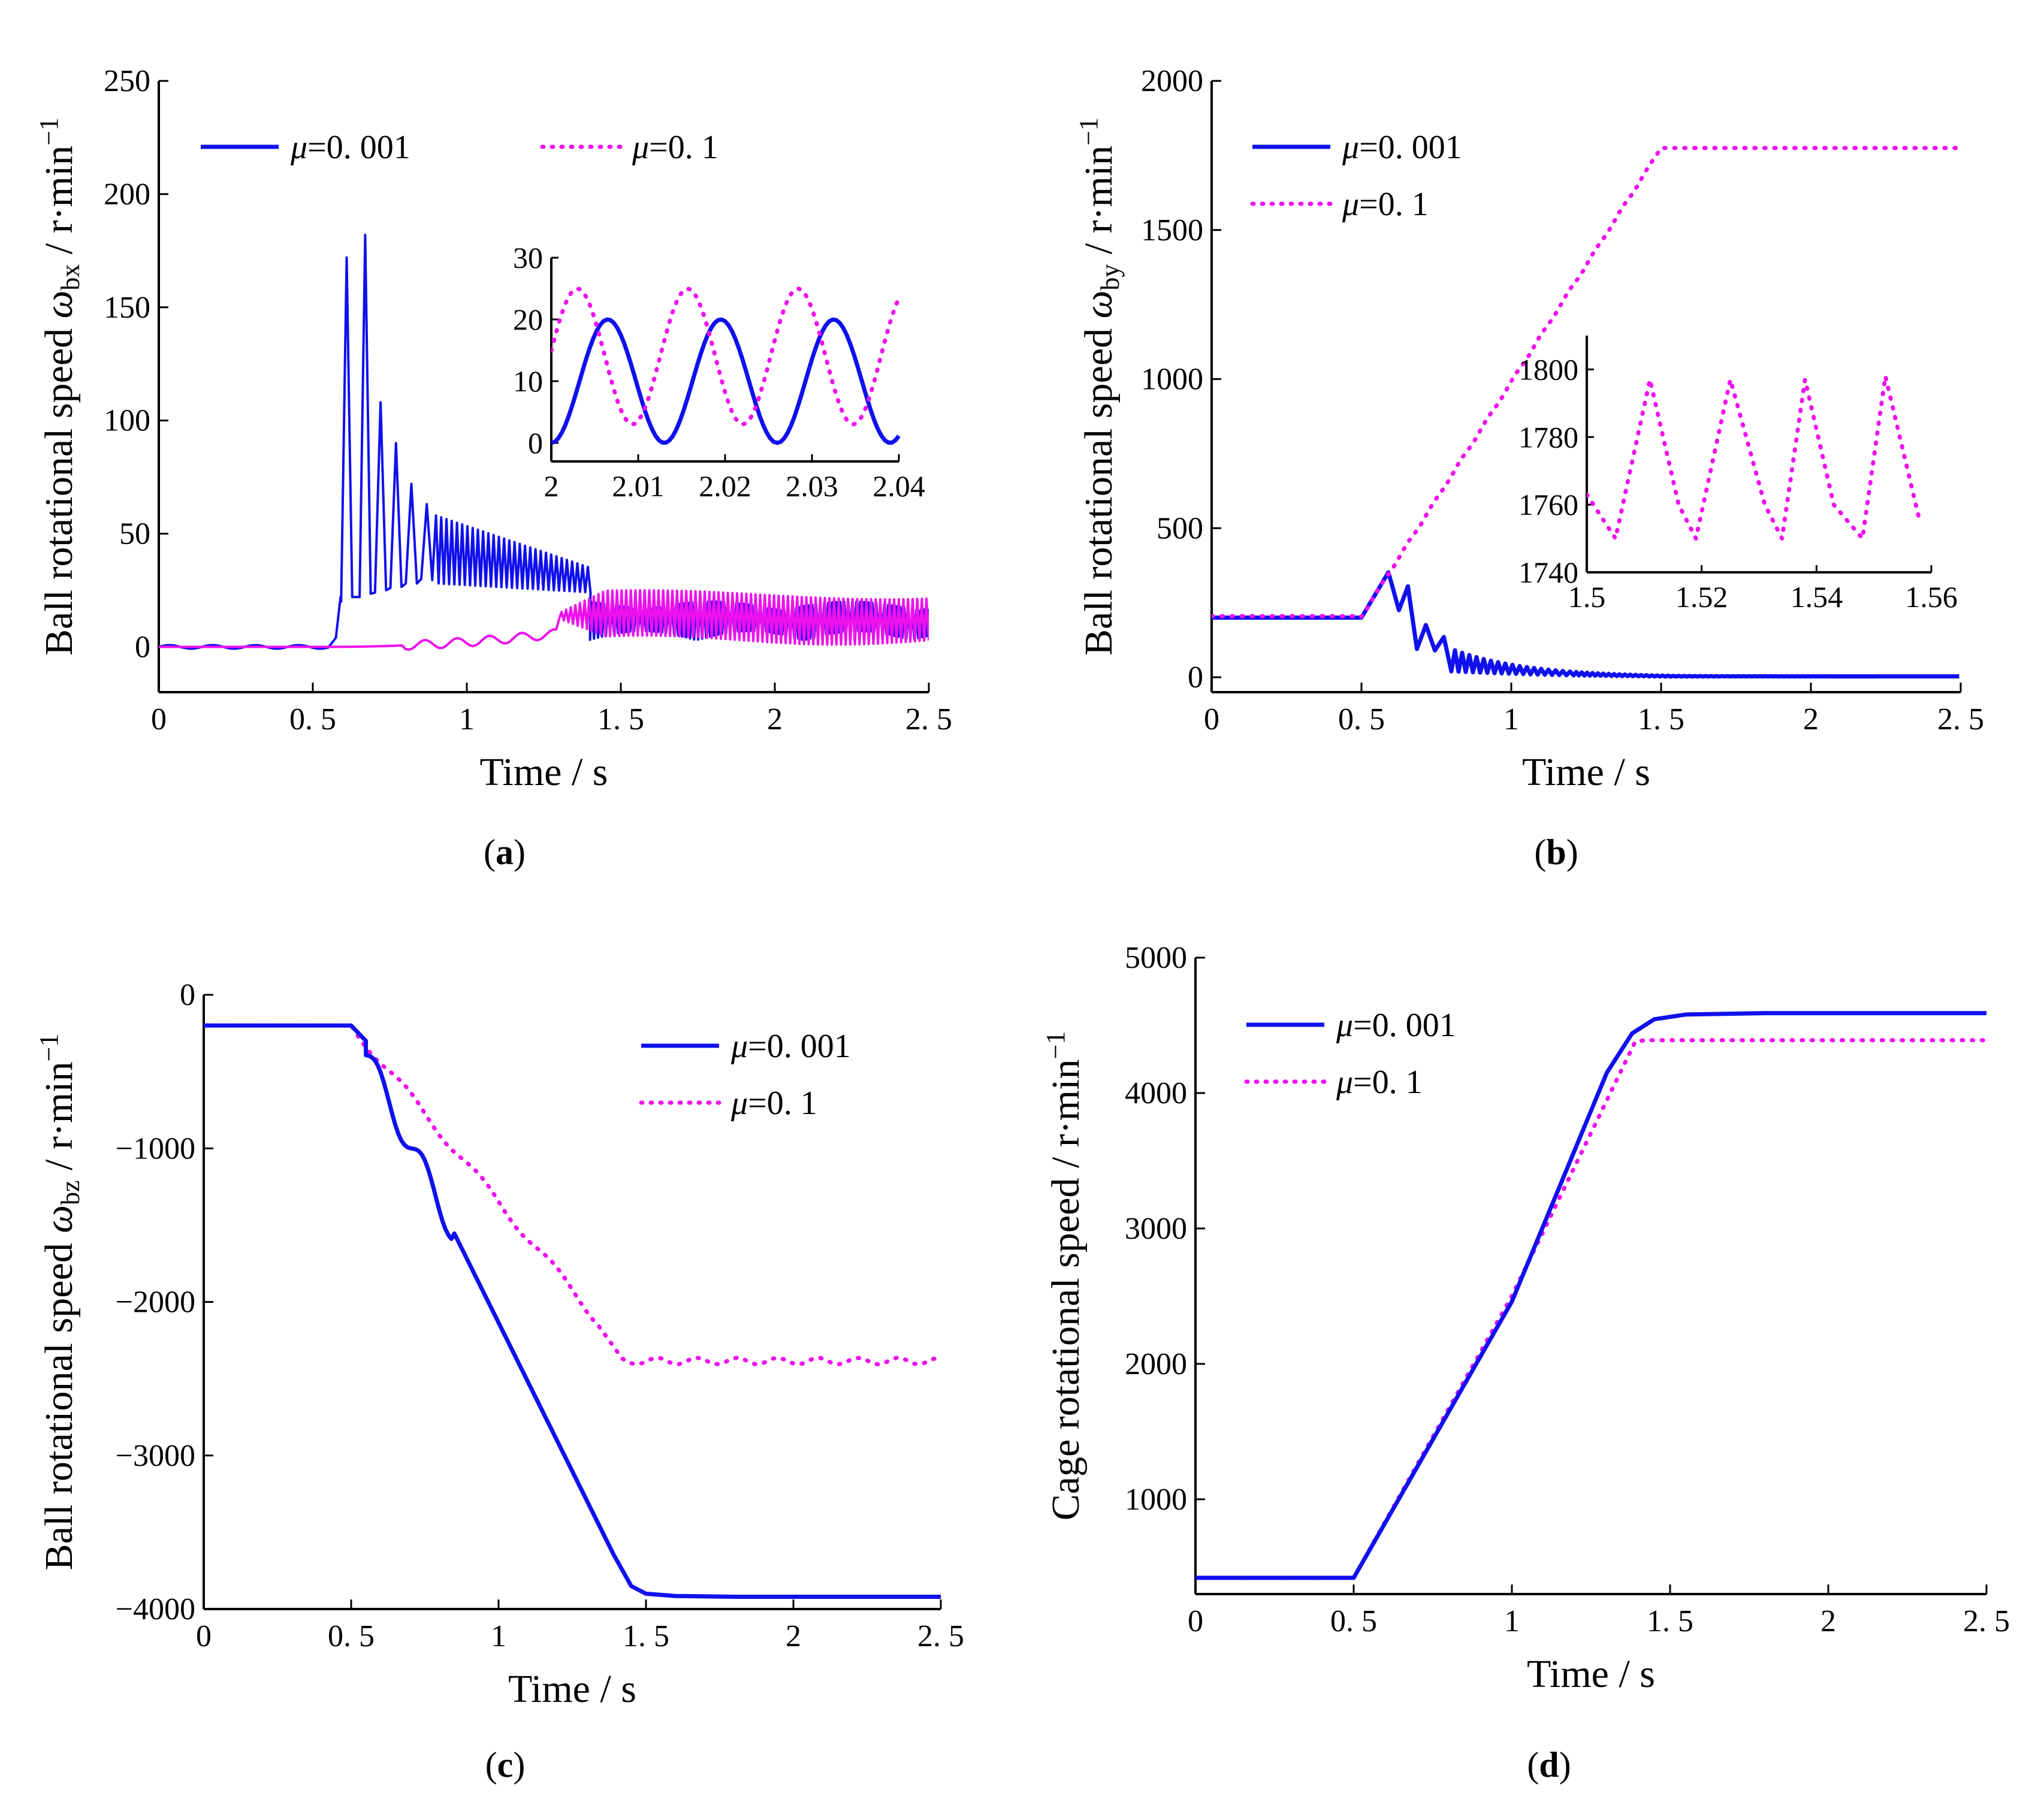  I want to click on y-axis-label: Ball rotational speed ωbx / r·min−1, so click(60, 386).